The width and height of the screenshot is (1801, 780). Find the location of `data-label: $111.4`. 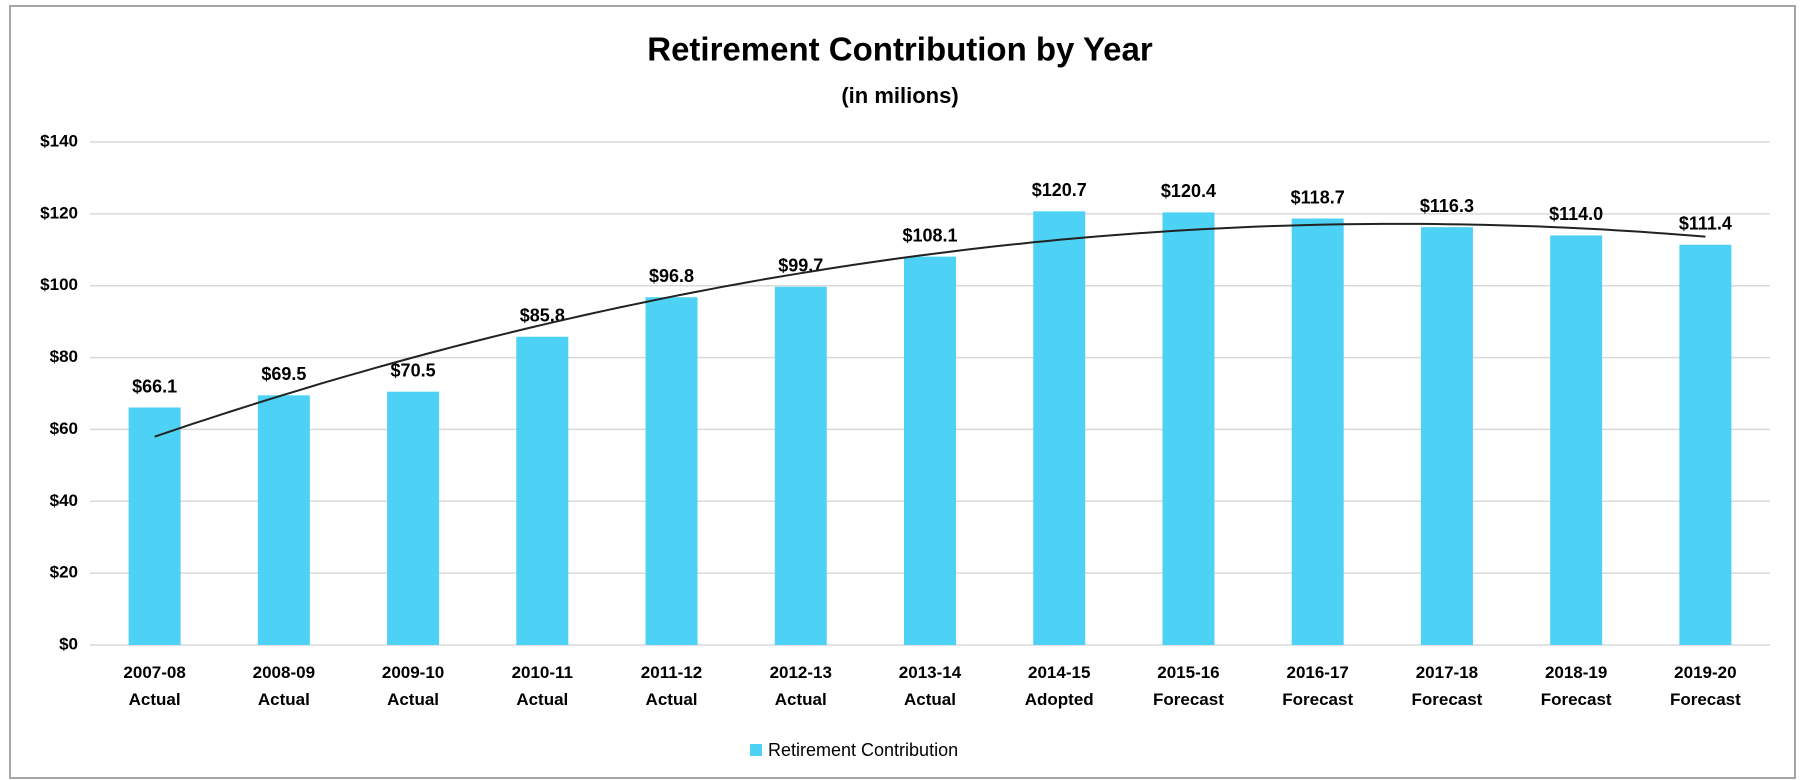

data-label: $111.4 is located at coordinates (1705, 224).